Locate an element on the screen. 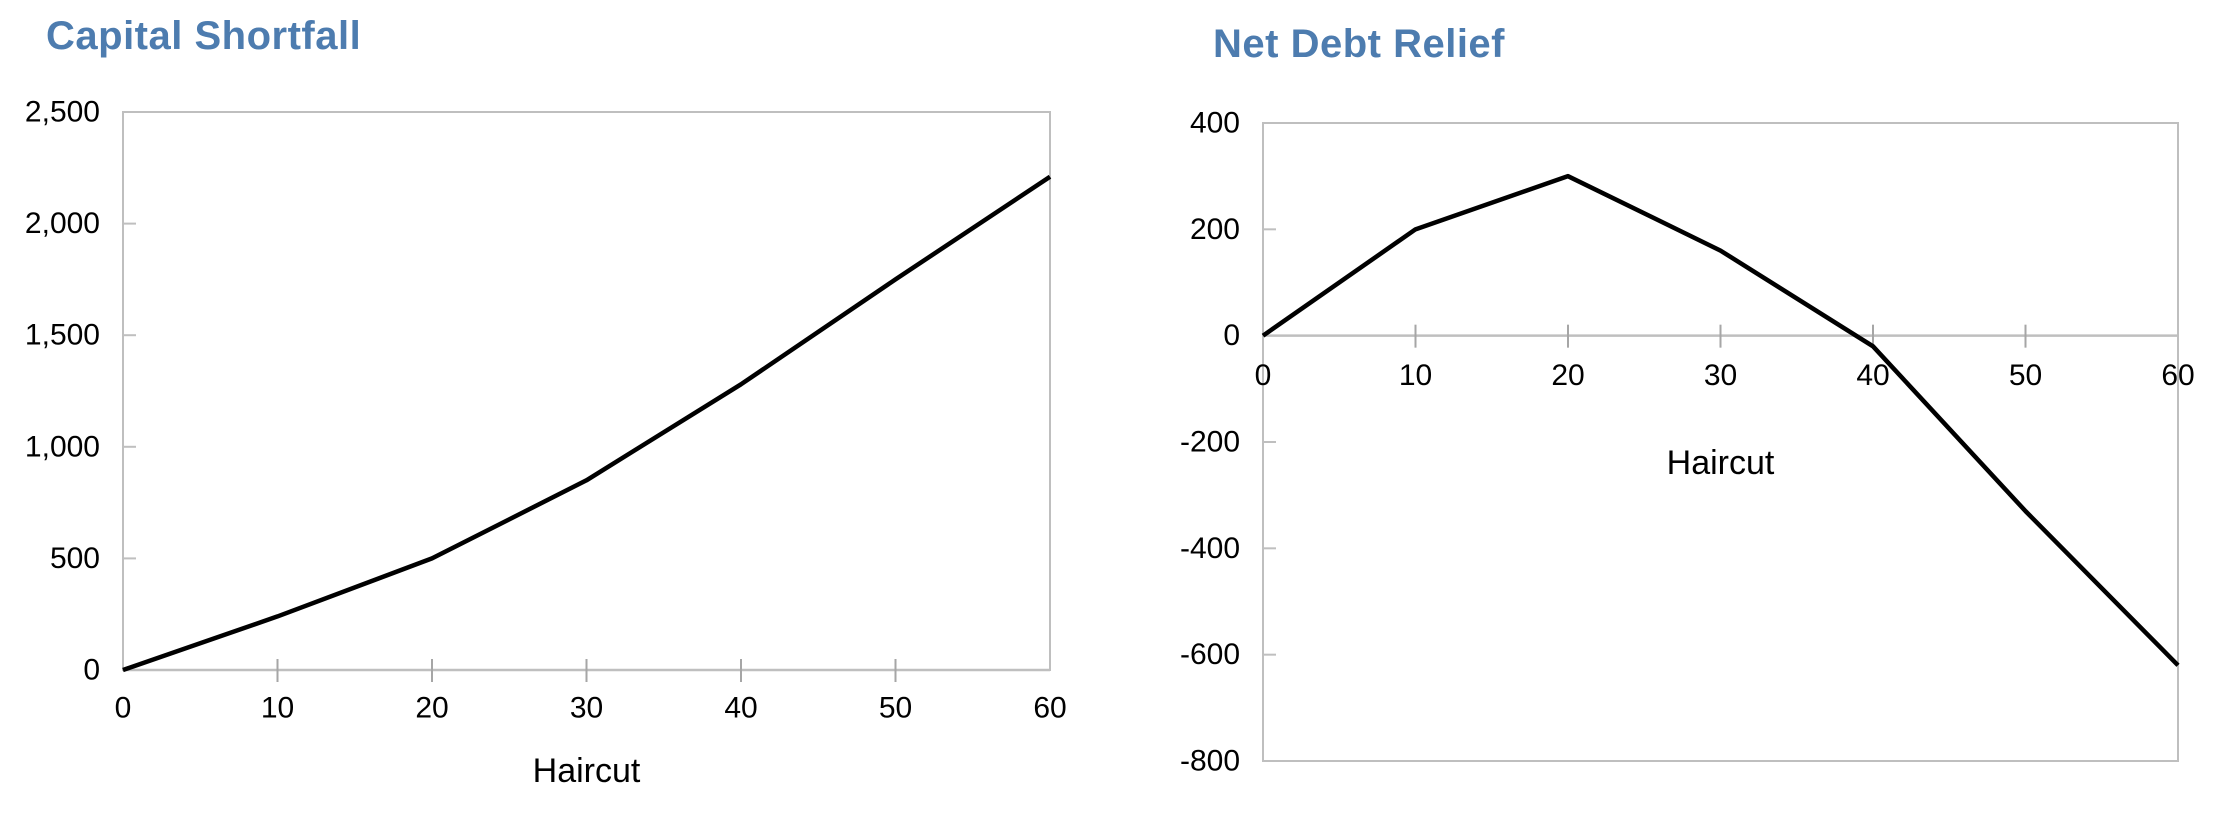 This screenshot has width=2240, height=818. y-tick-label: 400 is located at coordinates (1215, 123).